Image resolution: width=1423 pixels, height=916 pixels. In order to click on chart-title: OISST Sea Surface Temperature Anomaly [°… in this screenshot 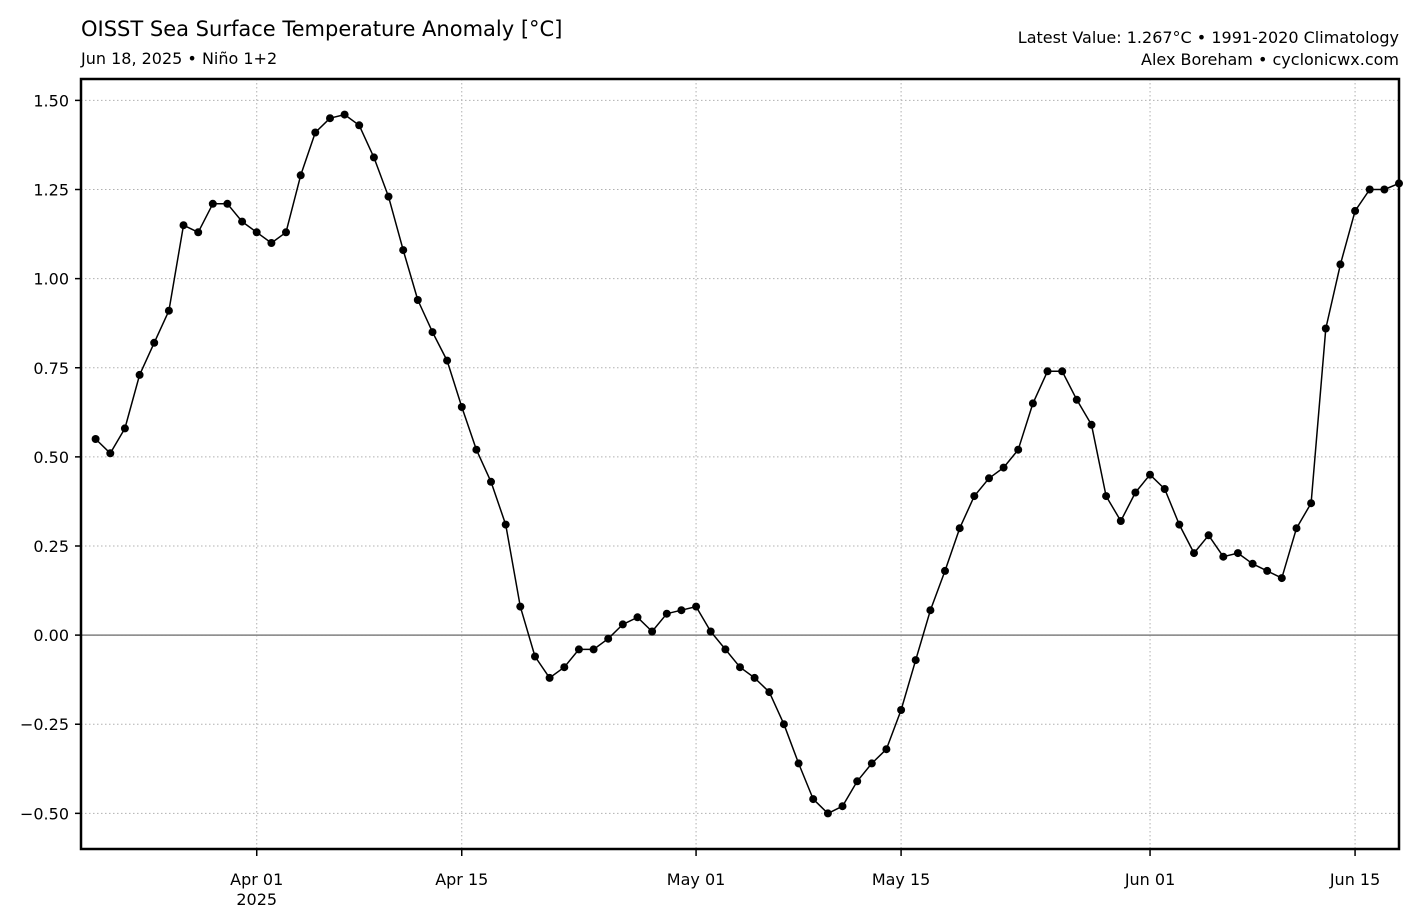, I will do `click(322, 29)`.